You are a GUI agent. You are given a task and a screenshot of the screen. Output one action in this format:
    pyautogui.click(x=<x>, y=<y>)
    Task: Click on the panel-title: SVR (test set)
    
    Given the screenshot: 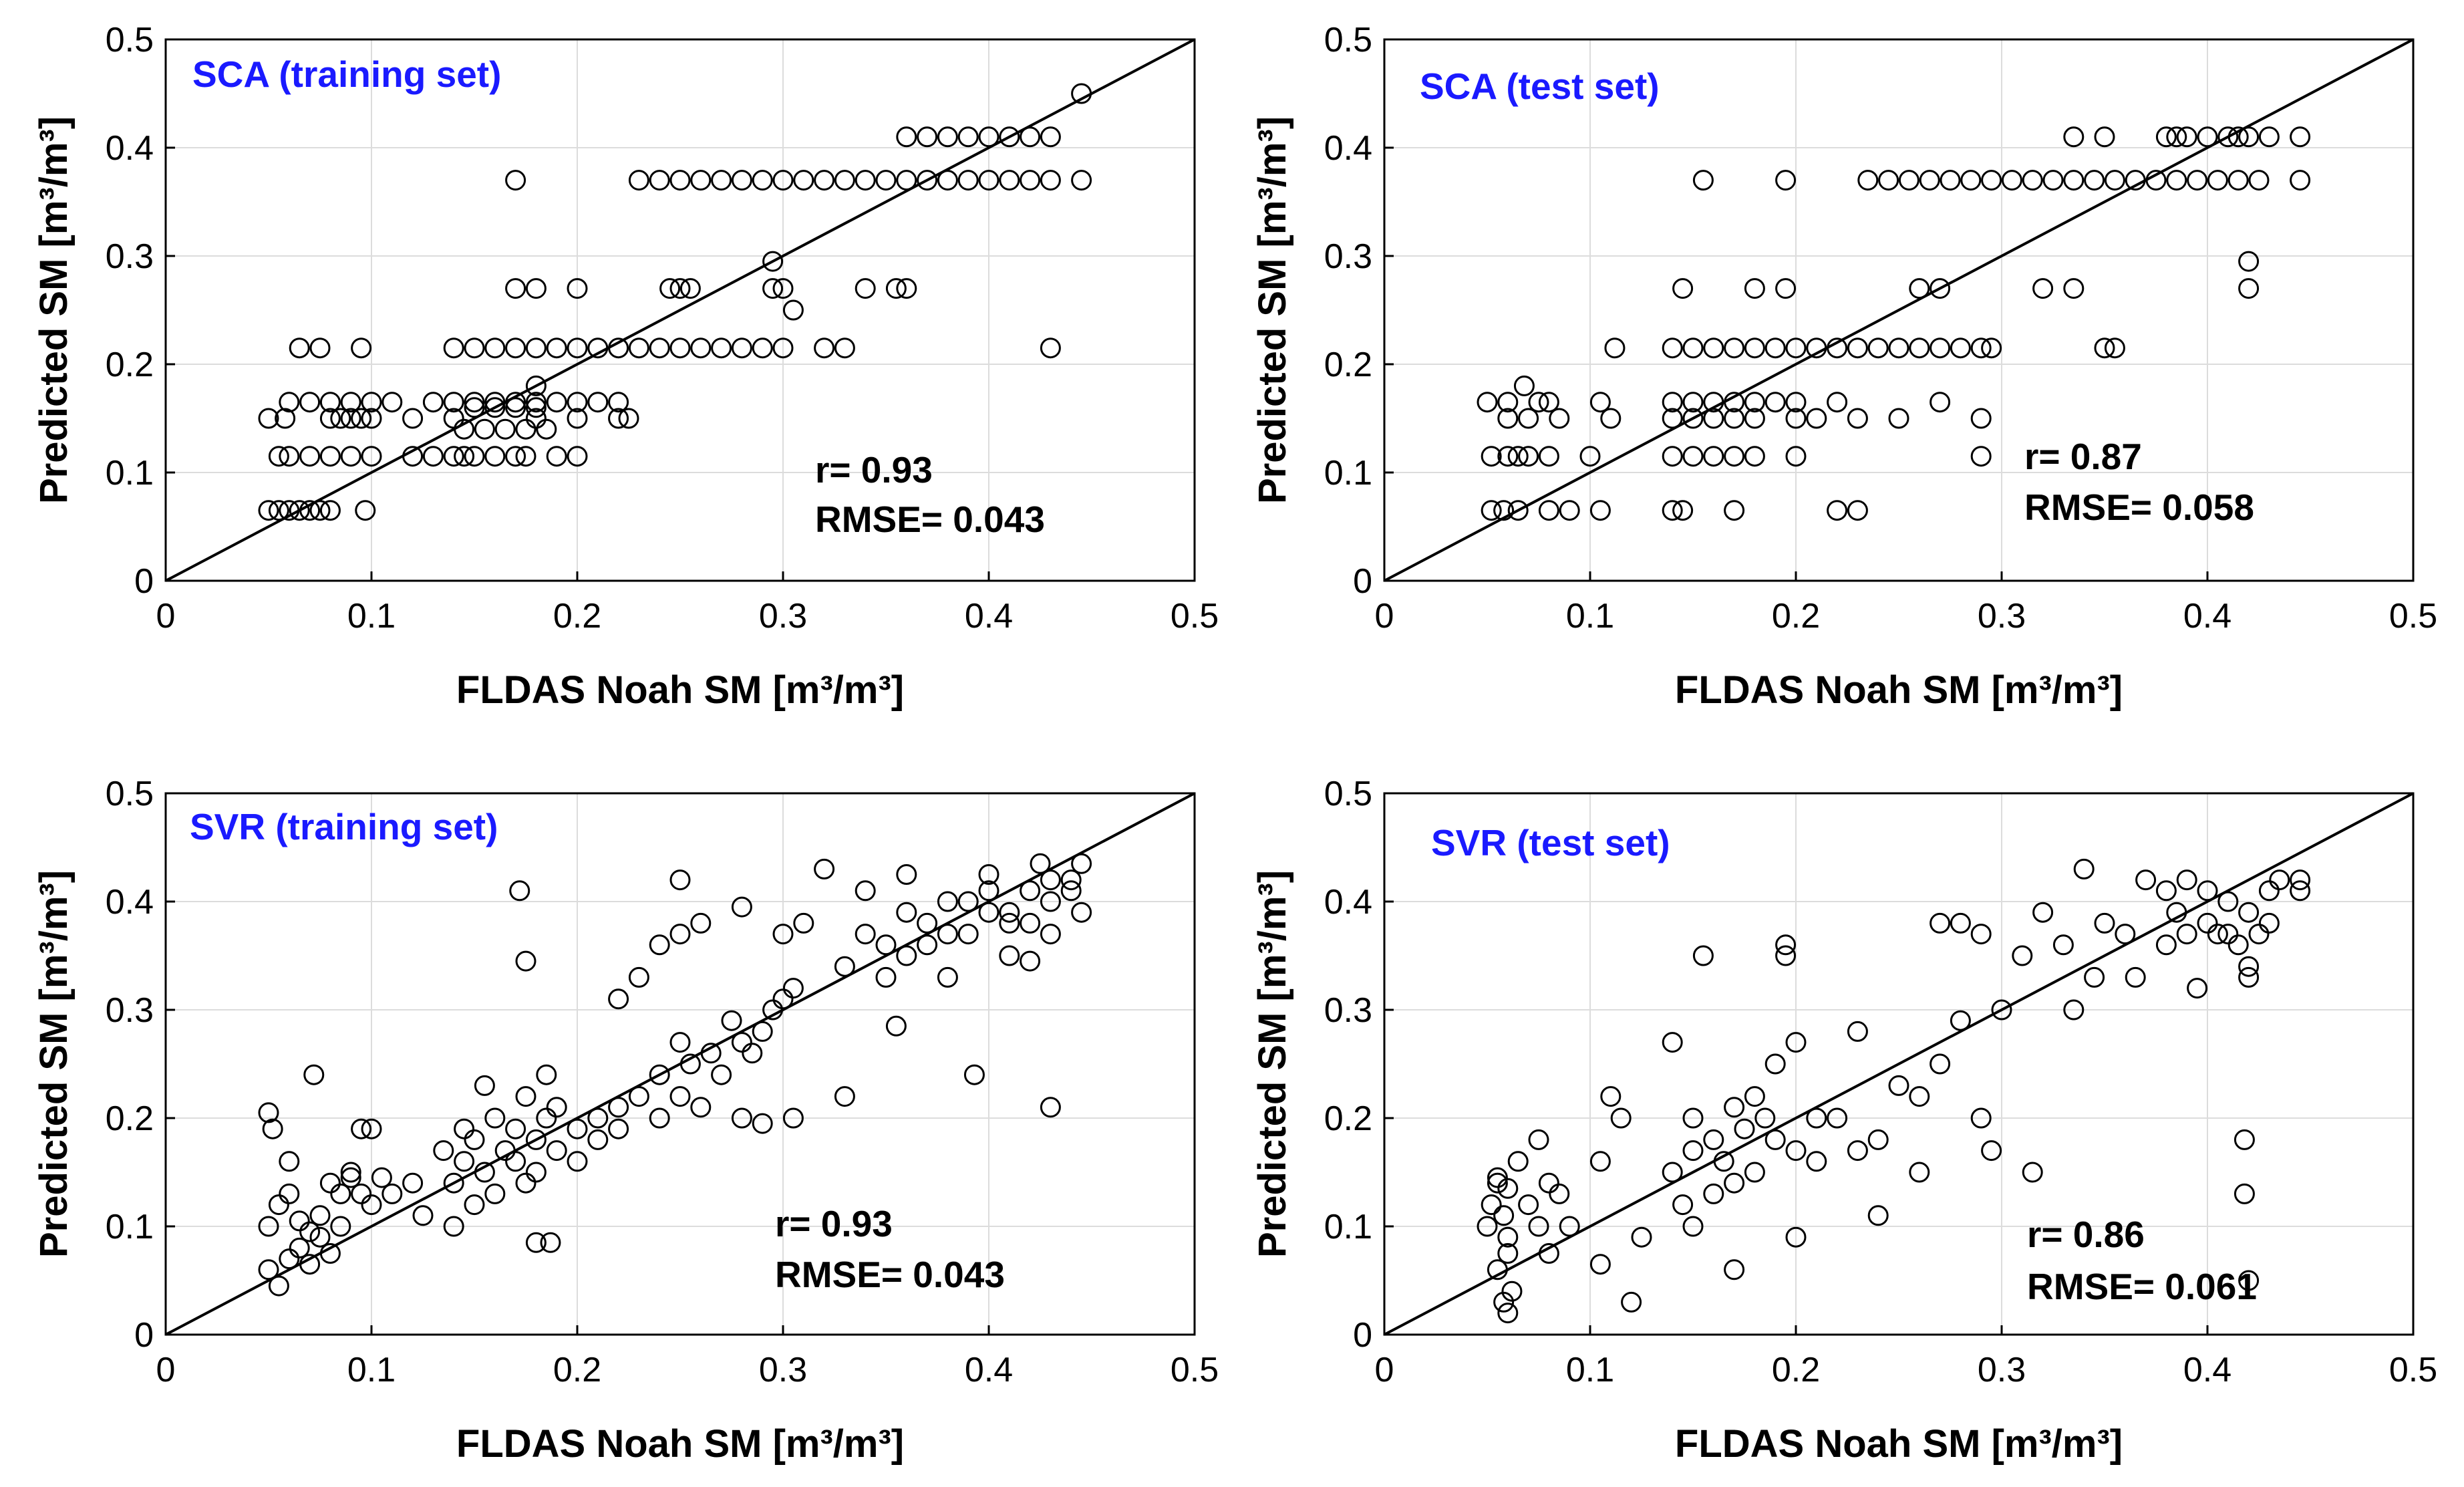 What is the action you would take?
    pyautogui.click(x=1550, y=842)
    